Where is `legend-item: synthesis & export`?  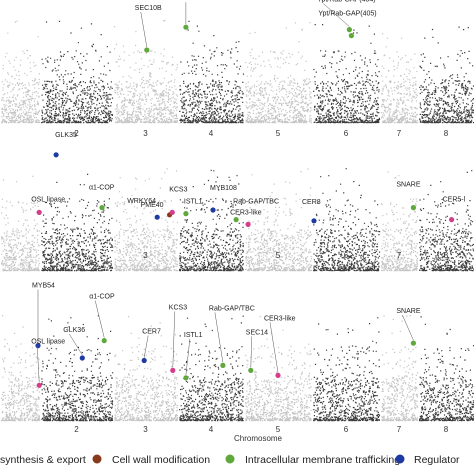 legend-item: synthesis & export is located at coordinates (43, 460).